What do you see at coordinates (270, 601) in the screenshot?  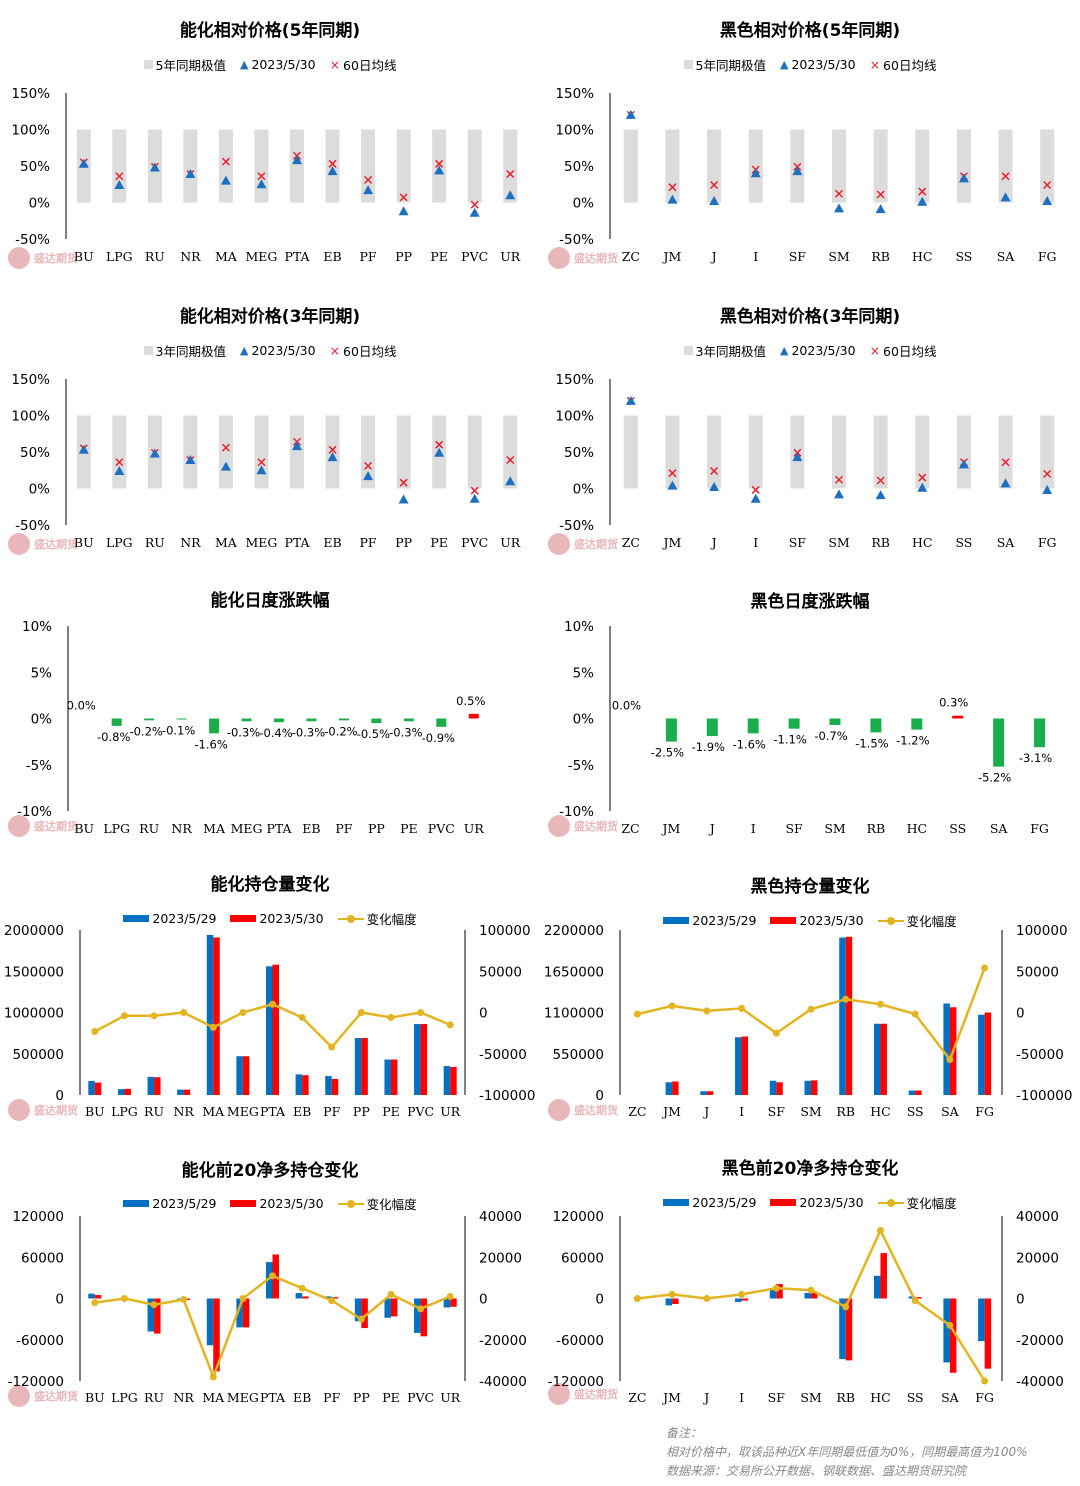 I see `chart-title: 能化日度涨跌幅` at bounding box center [270, 601].